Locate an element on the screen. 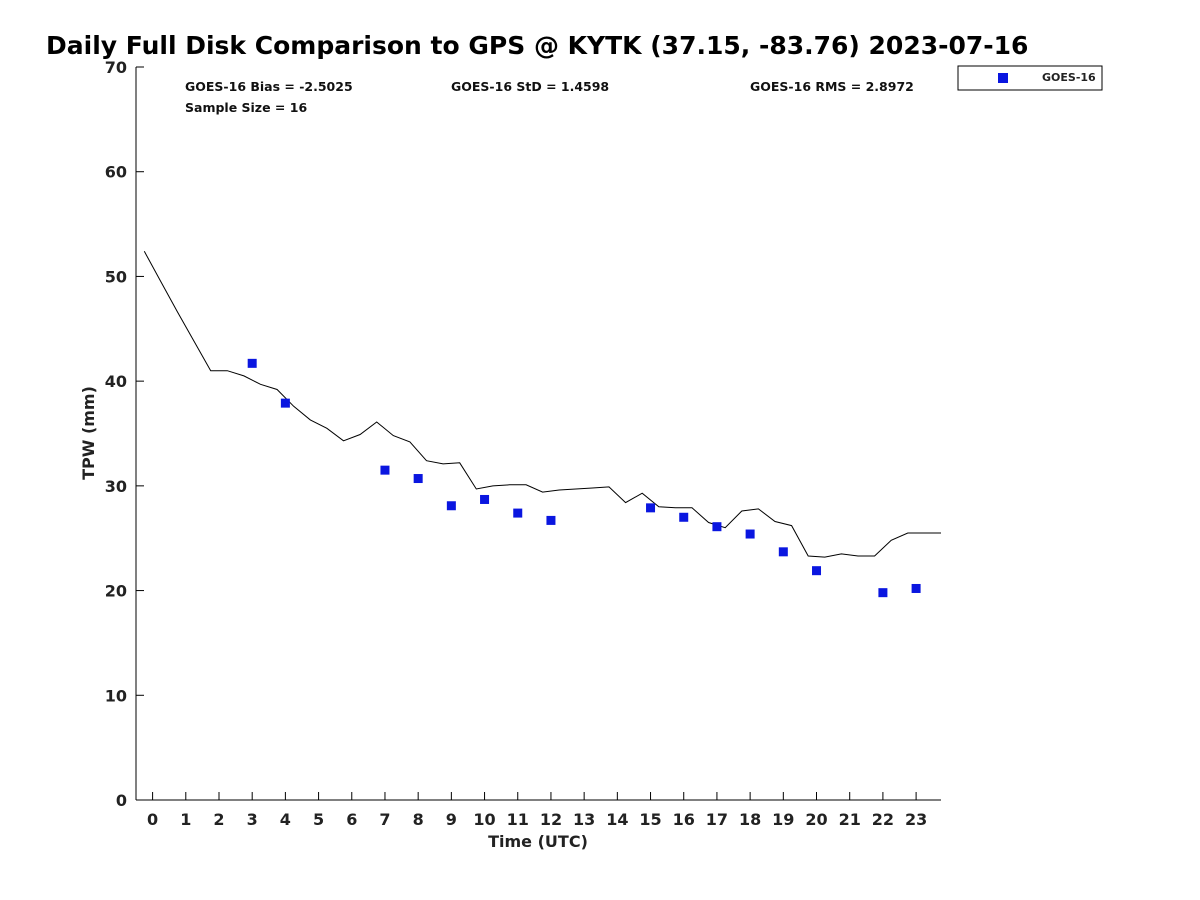  rms-stat: GOES-16 RMS = 2.8972 is located at coordinates (832, 86).